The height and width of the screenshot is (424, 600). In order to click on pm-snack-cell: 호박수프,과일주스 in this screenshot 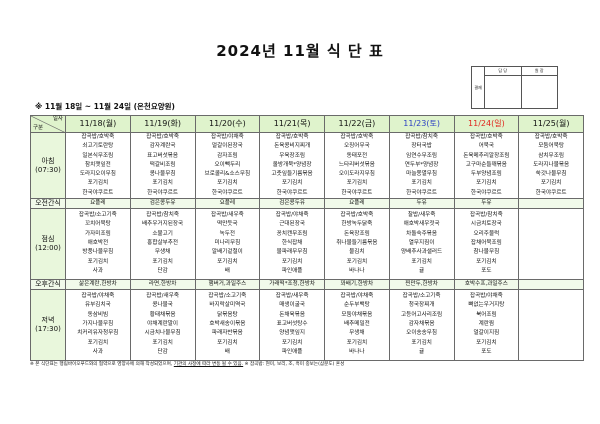, I will do `click(486, 284)`.